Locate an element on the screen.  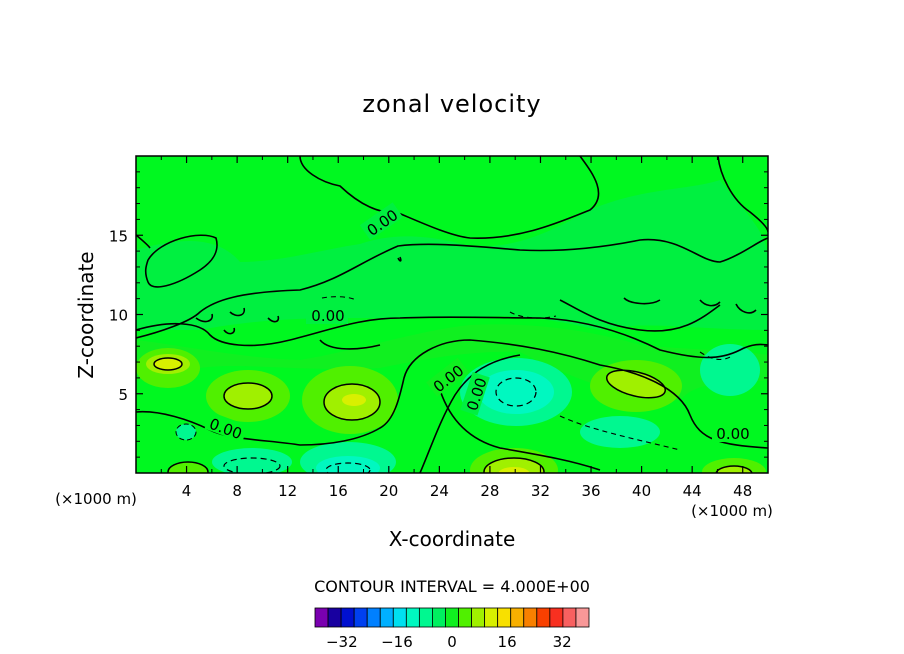
x-tick-label: 36 is located at coordinates (590, 491).